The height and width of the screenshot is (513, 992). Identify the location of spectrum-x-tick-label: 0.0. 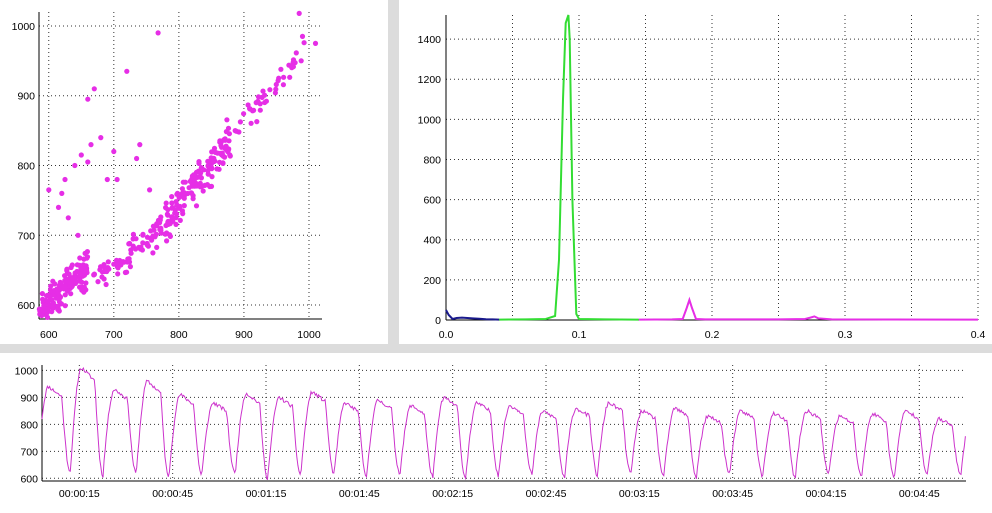
(446, 335).